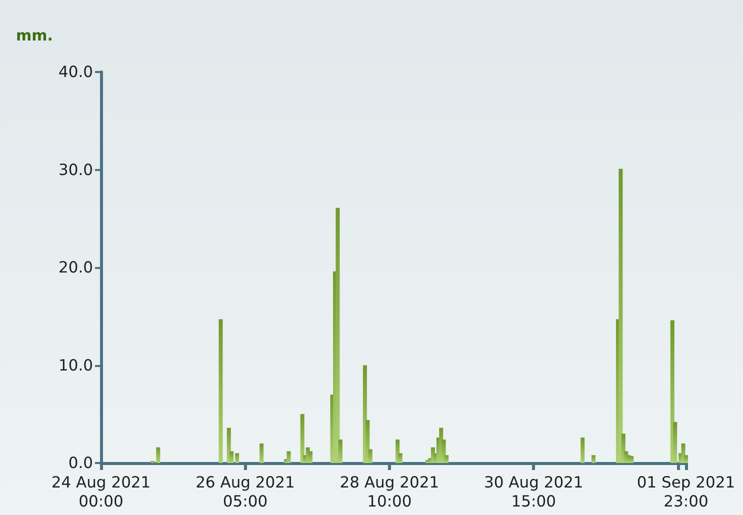 The height and width of the screenshot is (515, 743). Describe the element at coordinates (245, 492) in the screenshot. I see `x-tick-label: 26 Aug 2021 05:00` at that location.